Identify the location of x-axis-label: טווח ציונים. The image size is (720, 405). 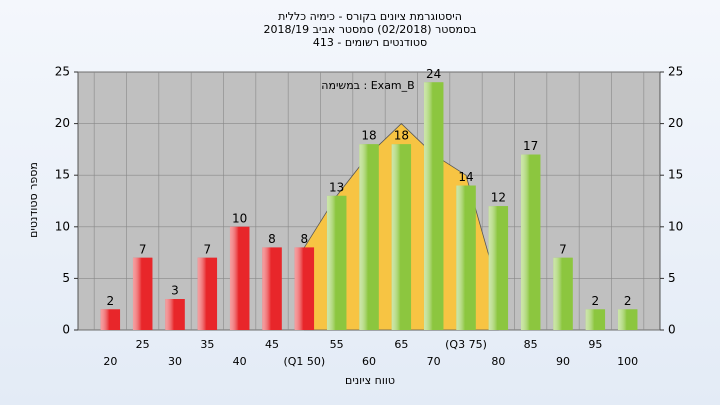
(370, 380).